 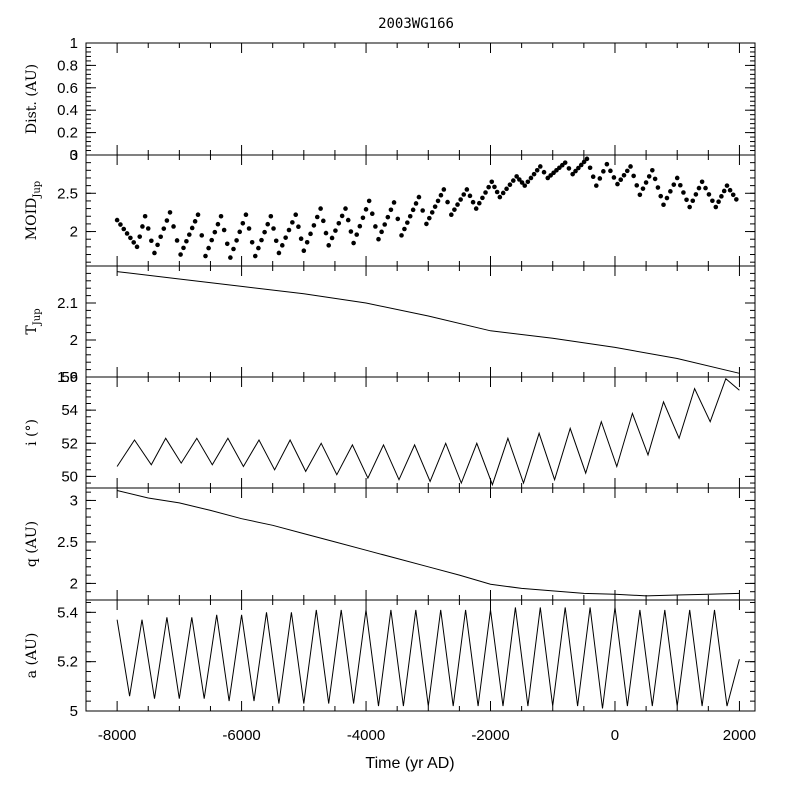 What do you see at coordinates (67, 110) in the screenshot?
I see `y-tick-label: 0.4` at bounding box center [67, 110].